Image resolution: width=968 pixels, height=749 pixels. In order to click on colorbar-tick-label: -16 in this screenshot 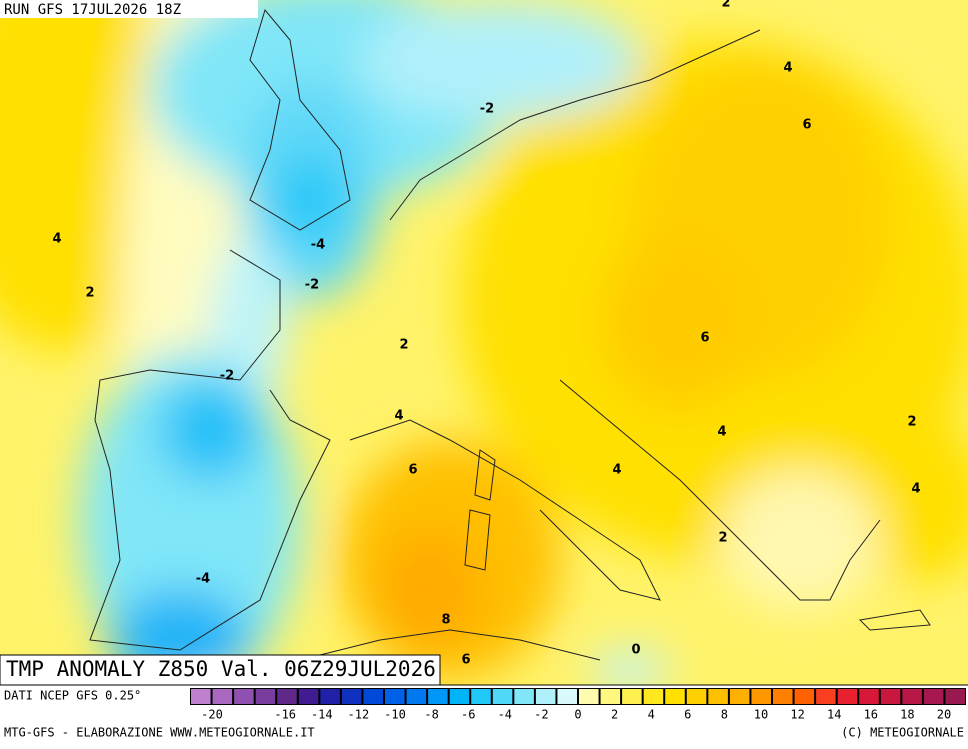, I will do `click(285, 715)`.